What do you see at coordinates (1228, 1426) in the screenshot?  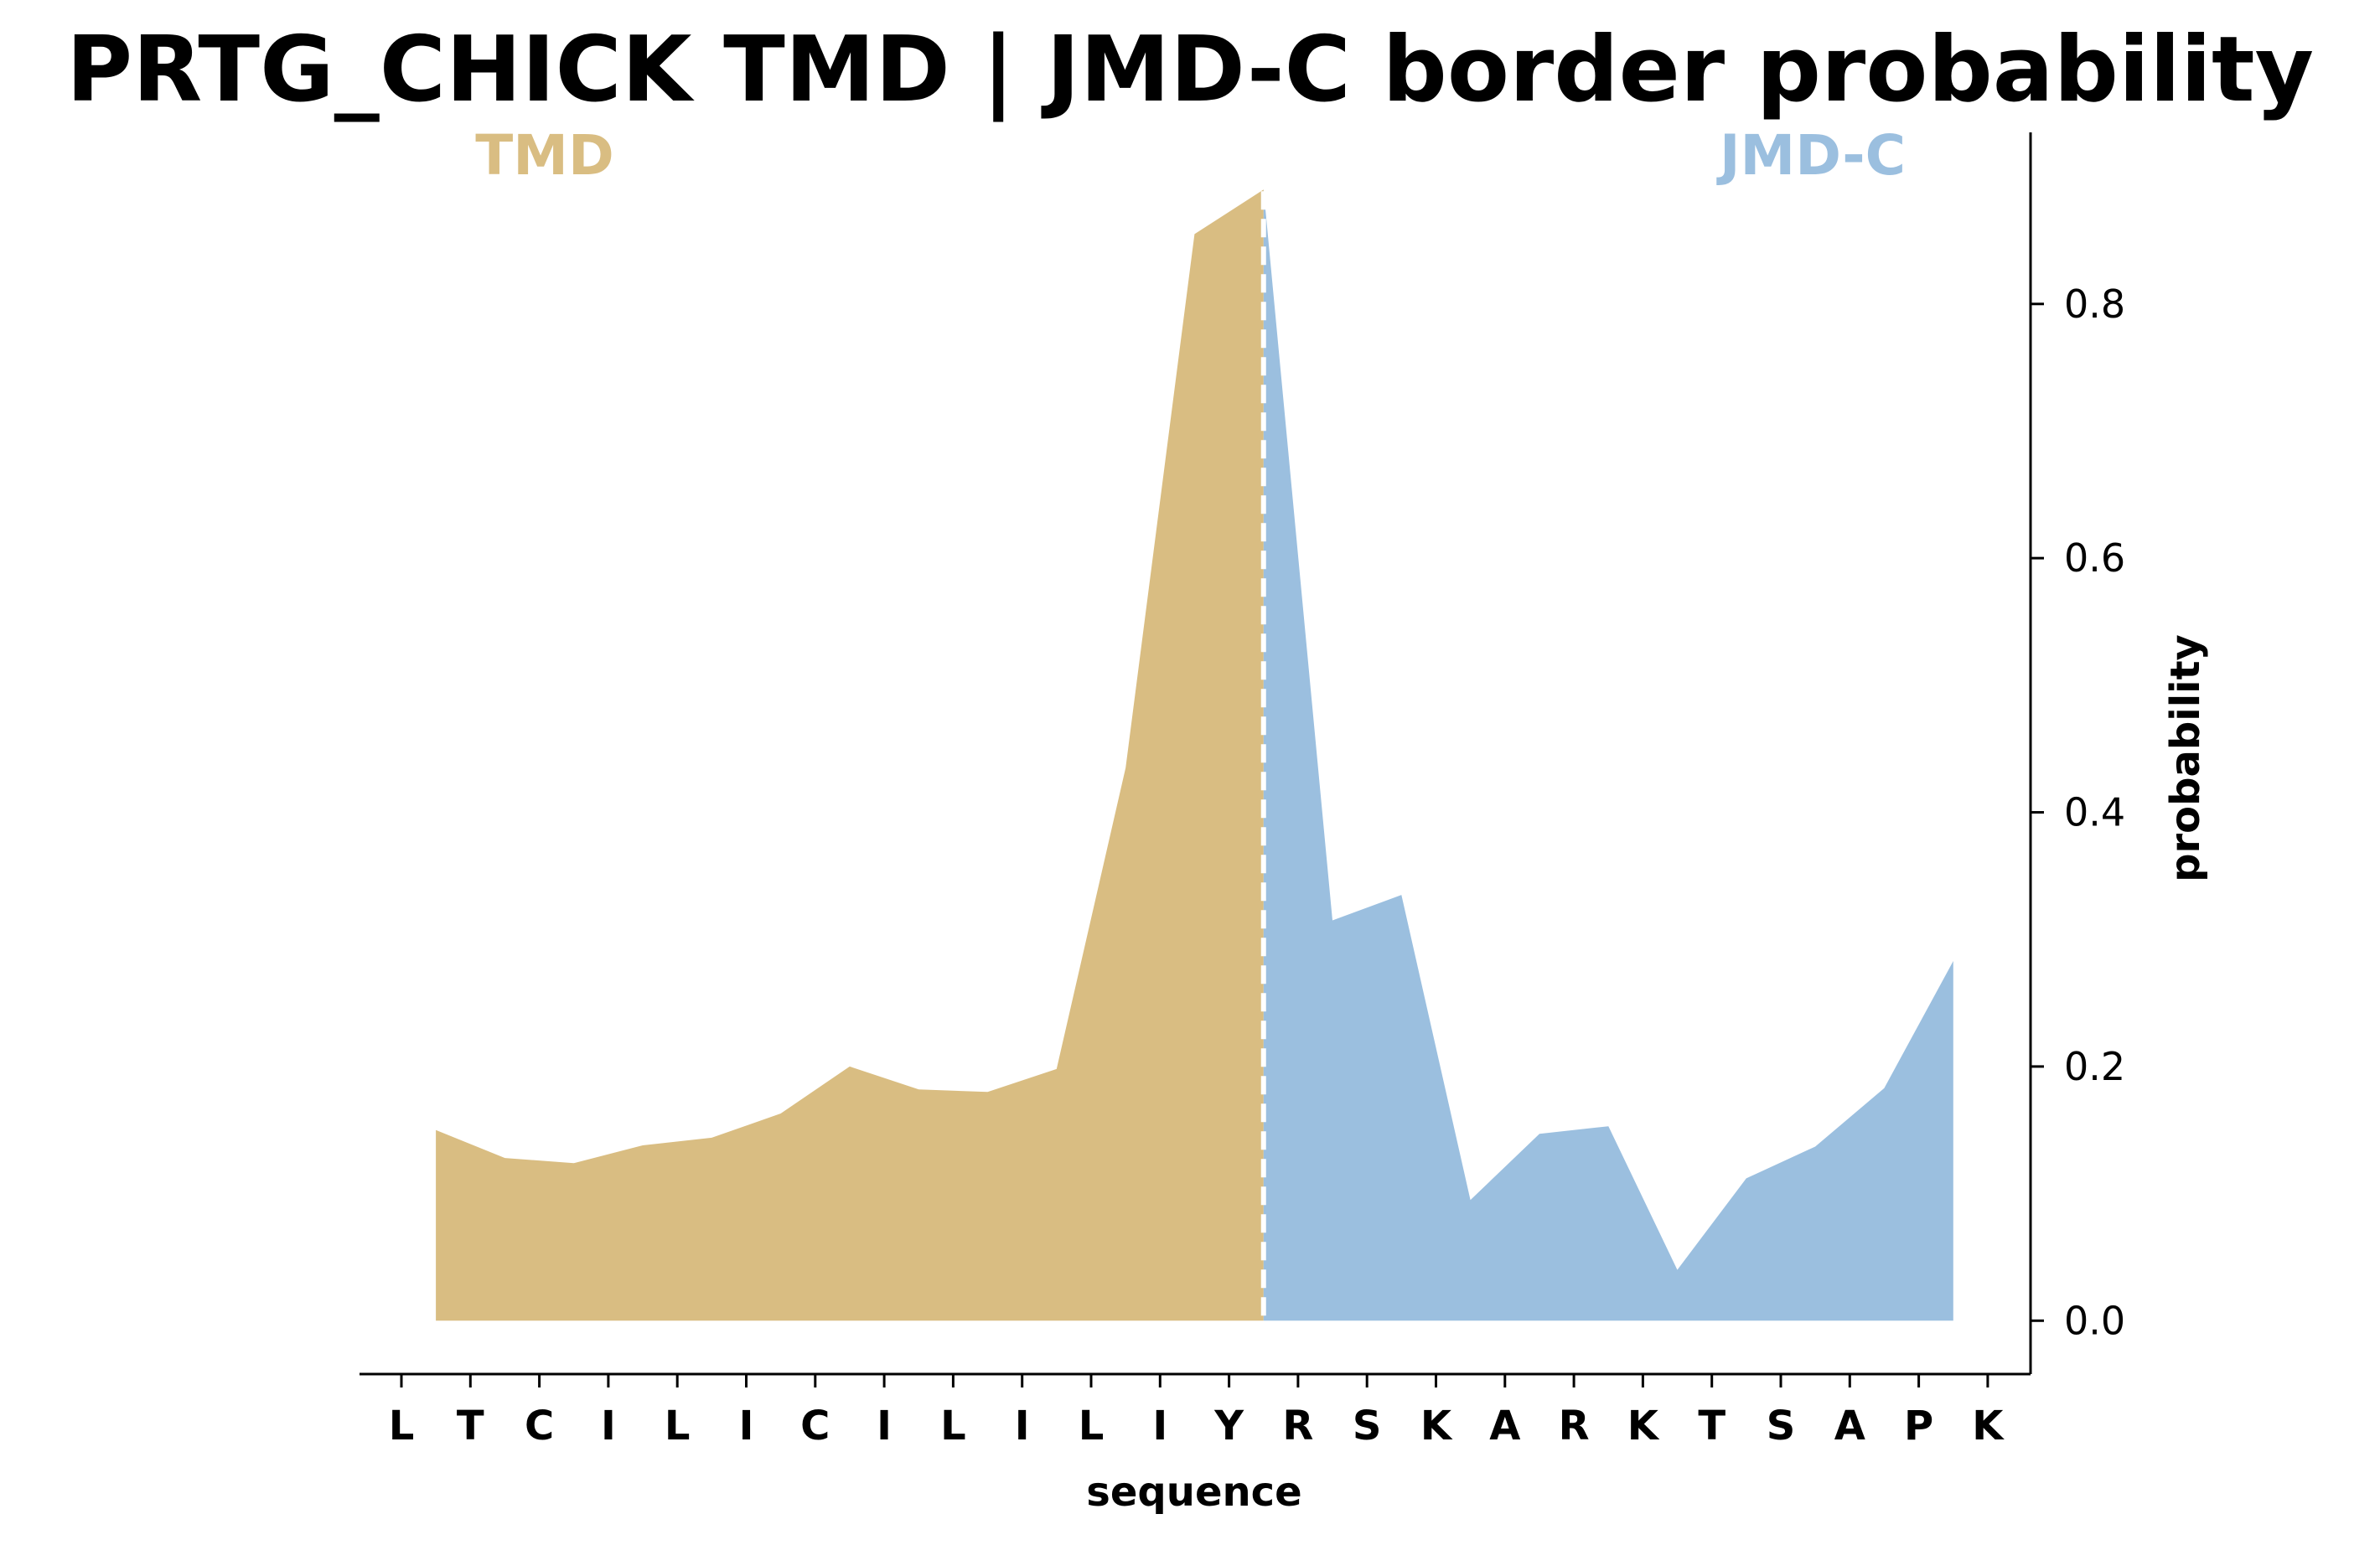 I see `x-tick-label: Y` at bounding box center [1228, 1426].